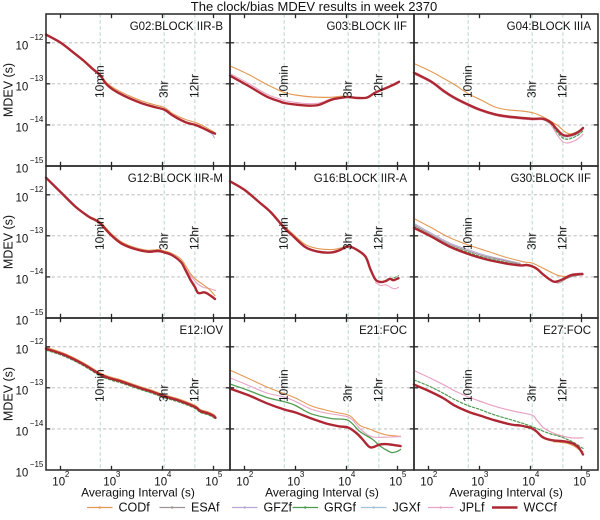  Describe the element at coordinates (205, 508) in the screenshot. I see `svg-text: ESAf` at that location.